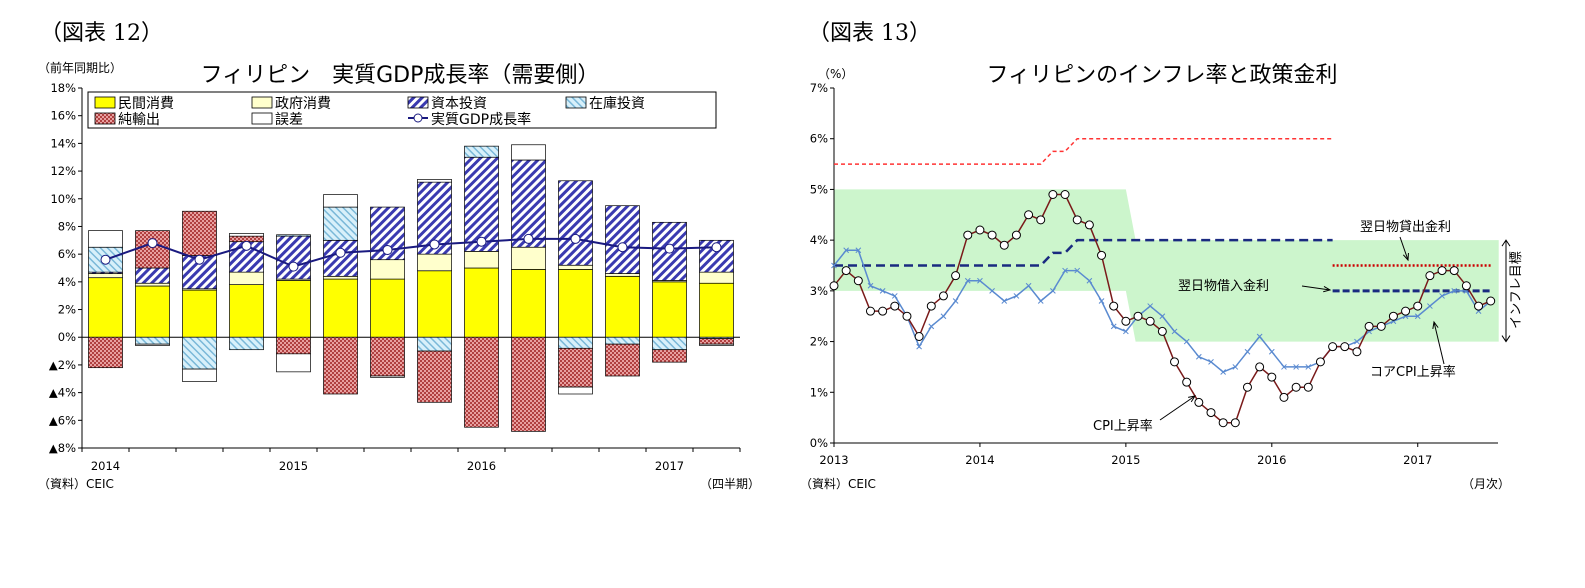 The image size is (1585, 588). Describe the element at coordinates (819, 291) in the screenshot. I see `y-tick-label-13: 3%` at that location.